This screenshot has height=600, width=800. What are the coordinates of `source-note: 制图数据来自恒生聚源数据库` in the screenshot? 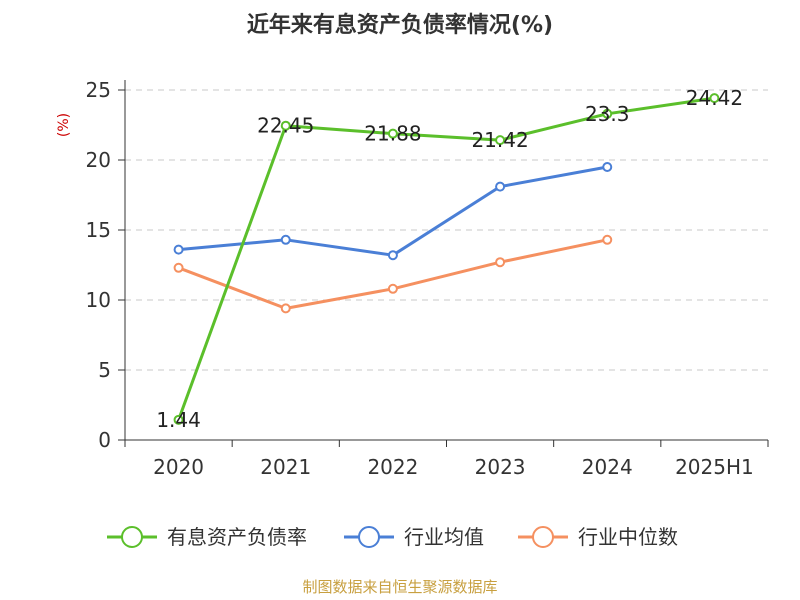 It's located at (399, 587).